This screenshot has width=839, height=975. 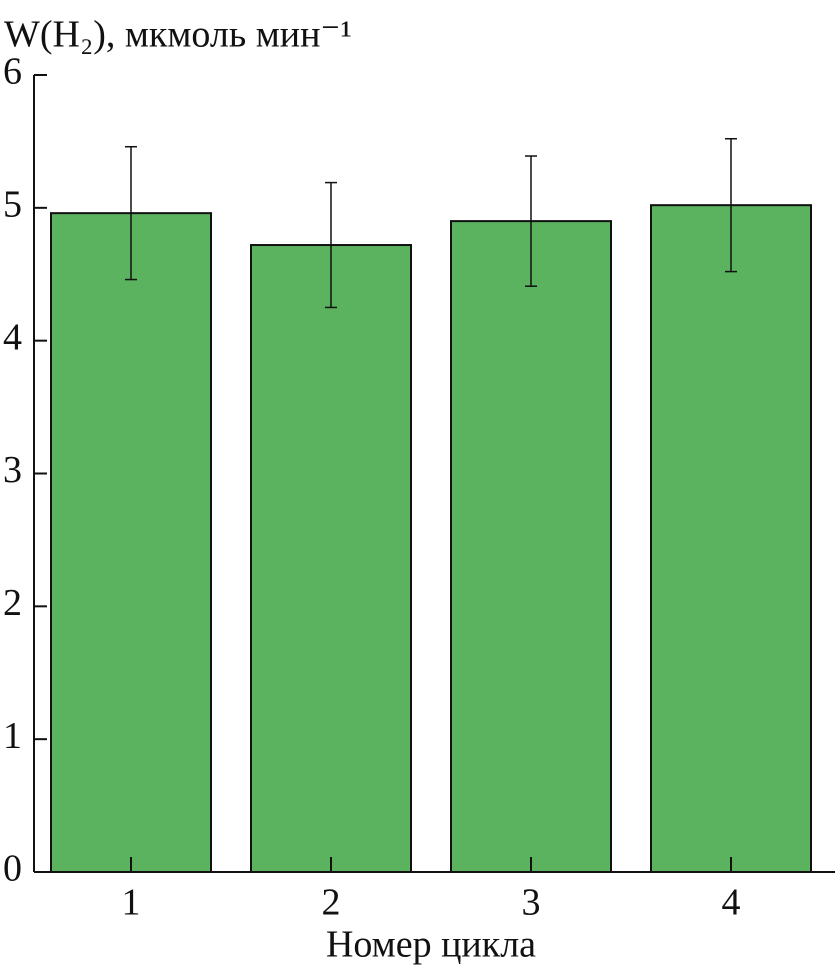 I want to click on x-tick-label: 3, so click(x=531, y=903).